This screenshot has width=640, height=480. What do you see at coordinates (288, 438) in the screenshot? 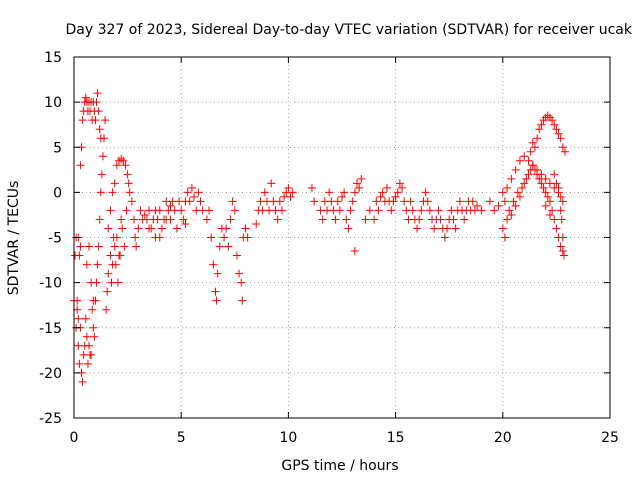
I see `x-tick-label: 10` at bounding box center [288, 438].